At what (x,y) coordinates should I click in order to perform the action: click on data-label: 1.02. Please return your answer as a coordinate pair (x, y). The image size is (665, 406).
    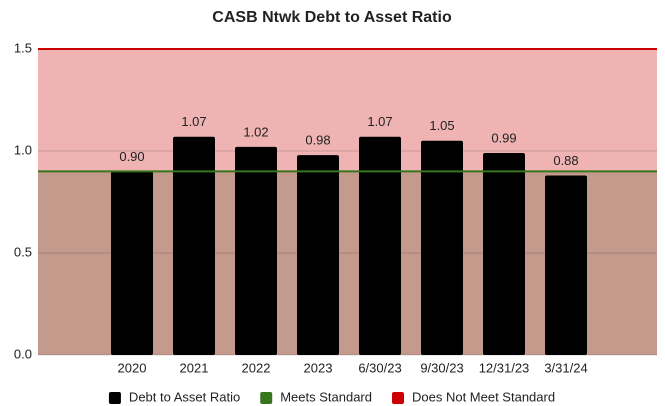
    Looking at the image, I should click on (255, 131).